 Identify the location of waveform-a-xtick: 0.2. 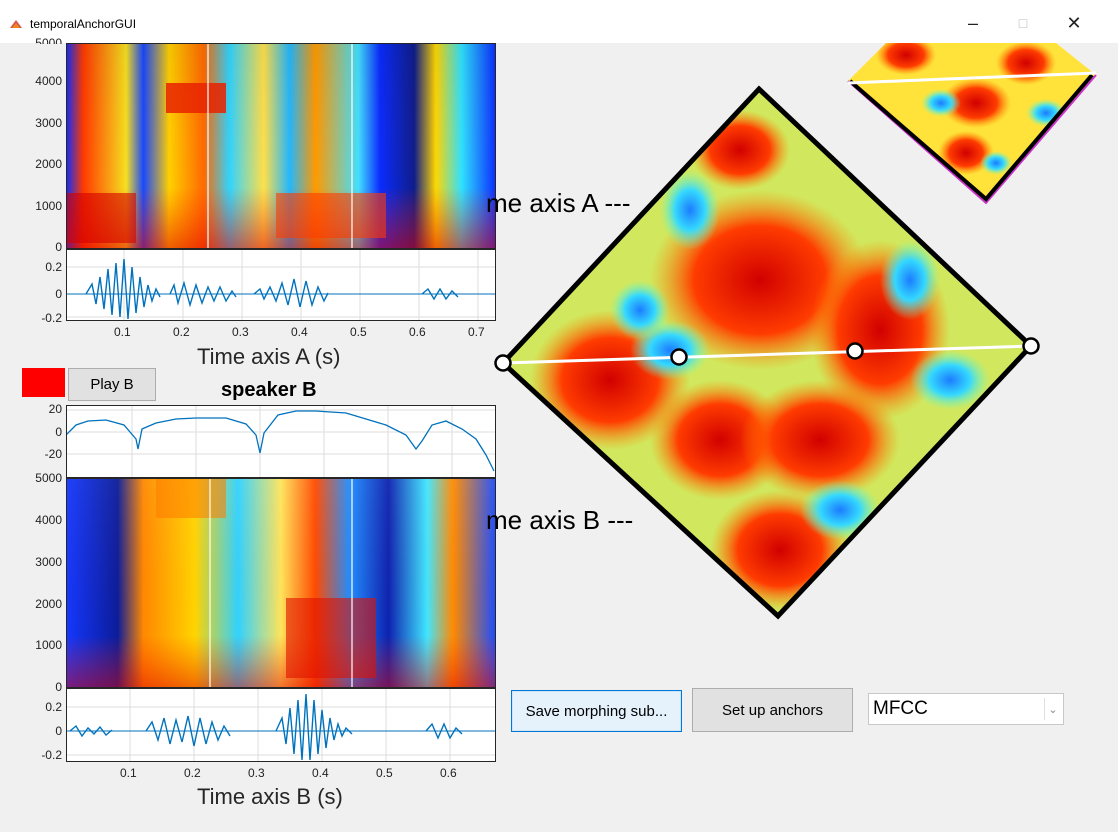
(181, 332).